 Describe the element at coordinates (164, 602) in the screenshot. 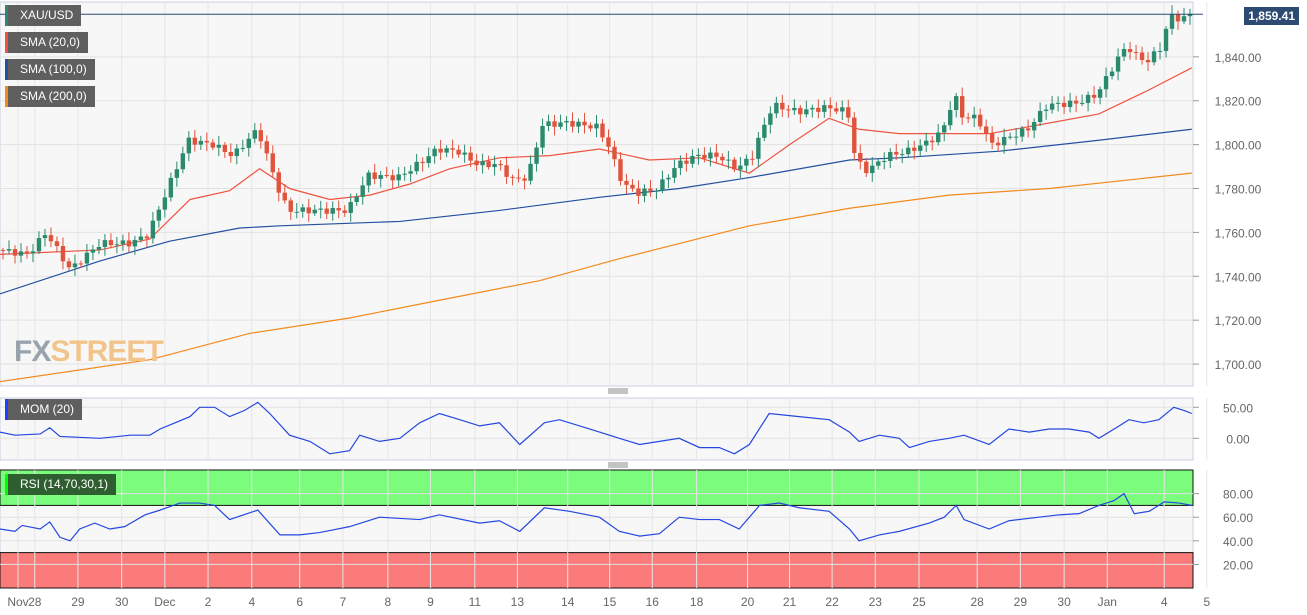

I see `x-tick-label: Dec` at that location.